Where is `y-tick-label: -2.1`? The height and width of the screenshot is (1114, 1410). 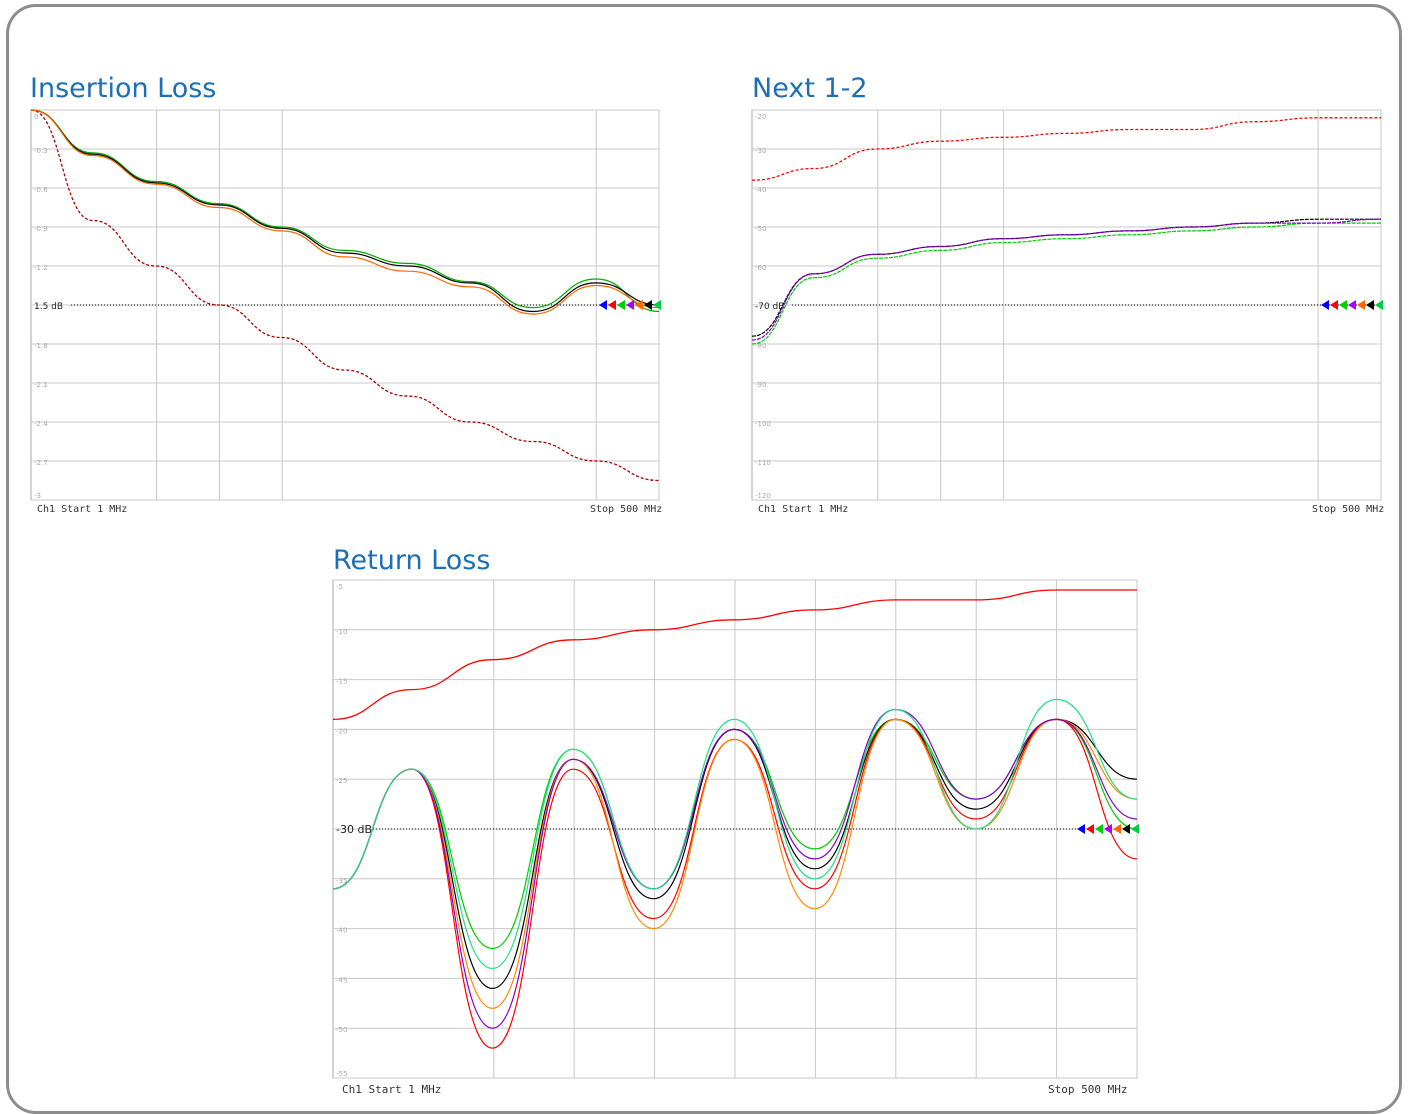 y-tick-label: -2.1 is located at coordinates (41, 385).